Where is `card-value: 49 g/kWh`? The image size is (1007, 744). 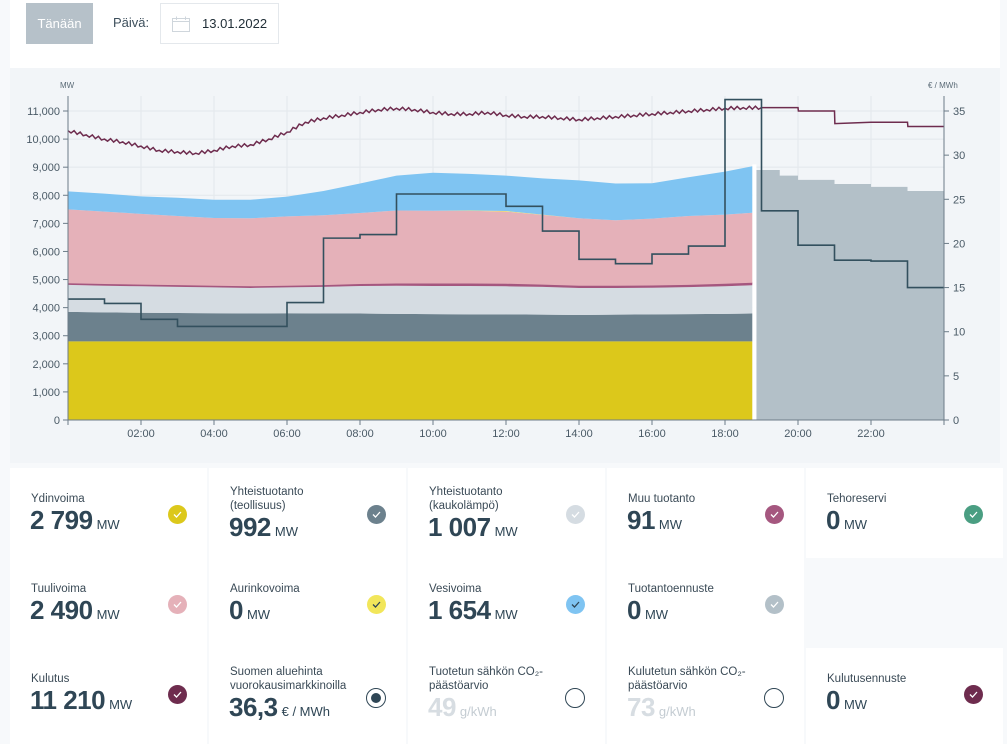 card-value: 49 g/kWh is located at coordinates (462, 707).